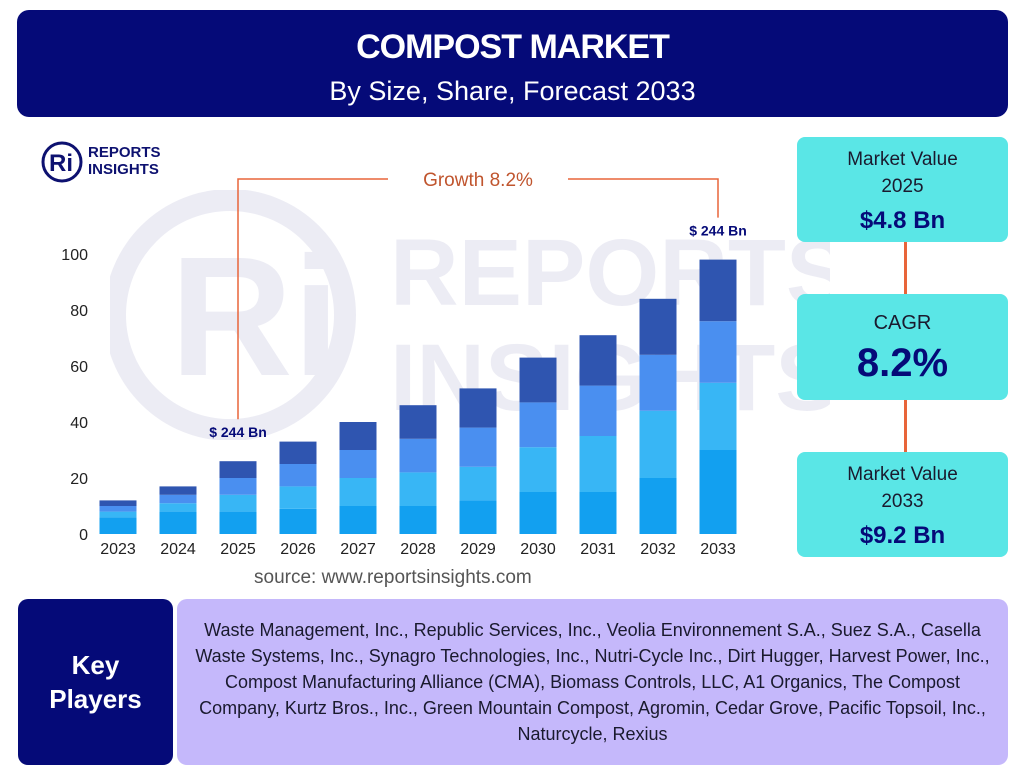 The width and height of the screenshot is (1024, 768). I want to click on x-tick-label: 2028, so click(418, 549).